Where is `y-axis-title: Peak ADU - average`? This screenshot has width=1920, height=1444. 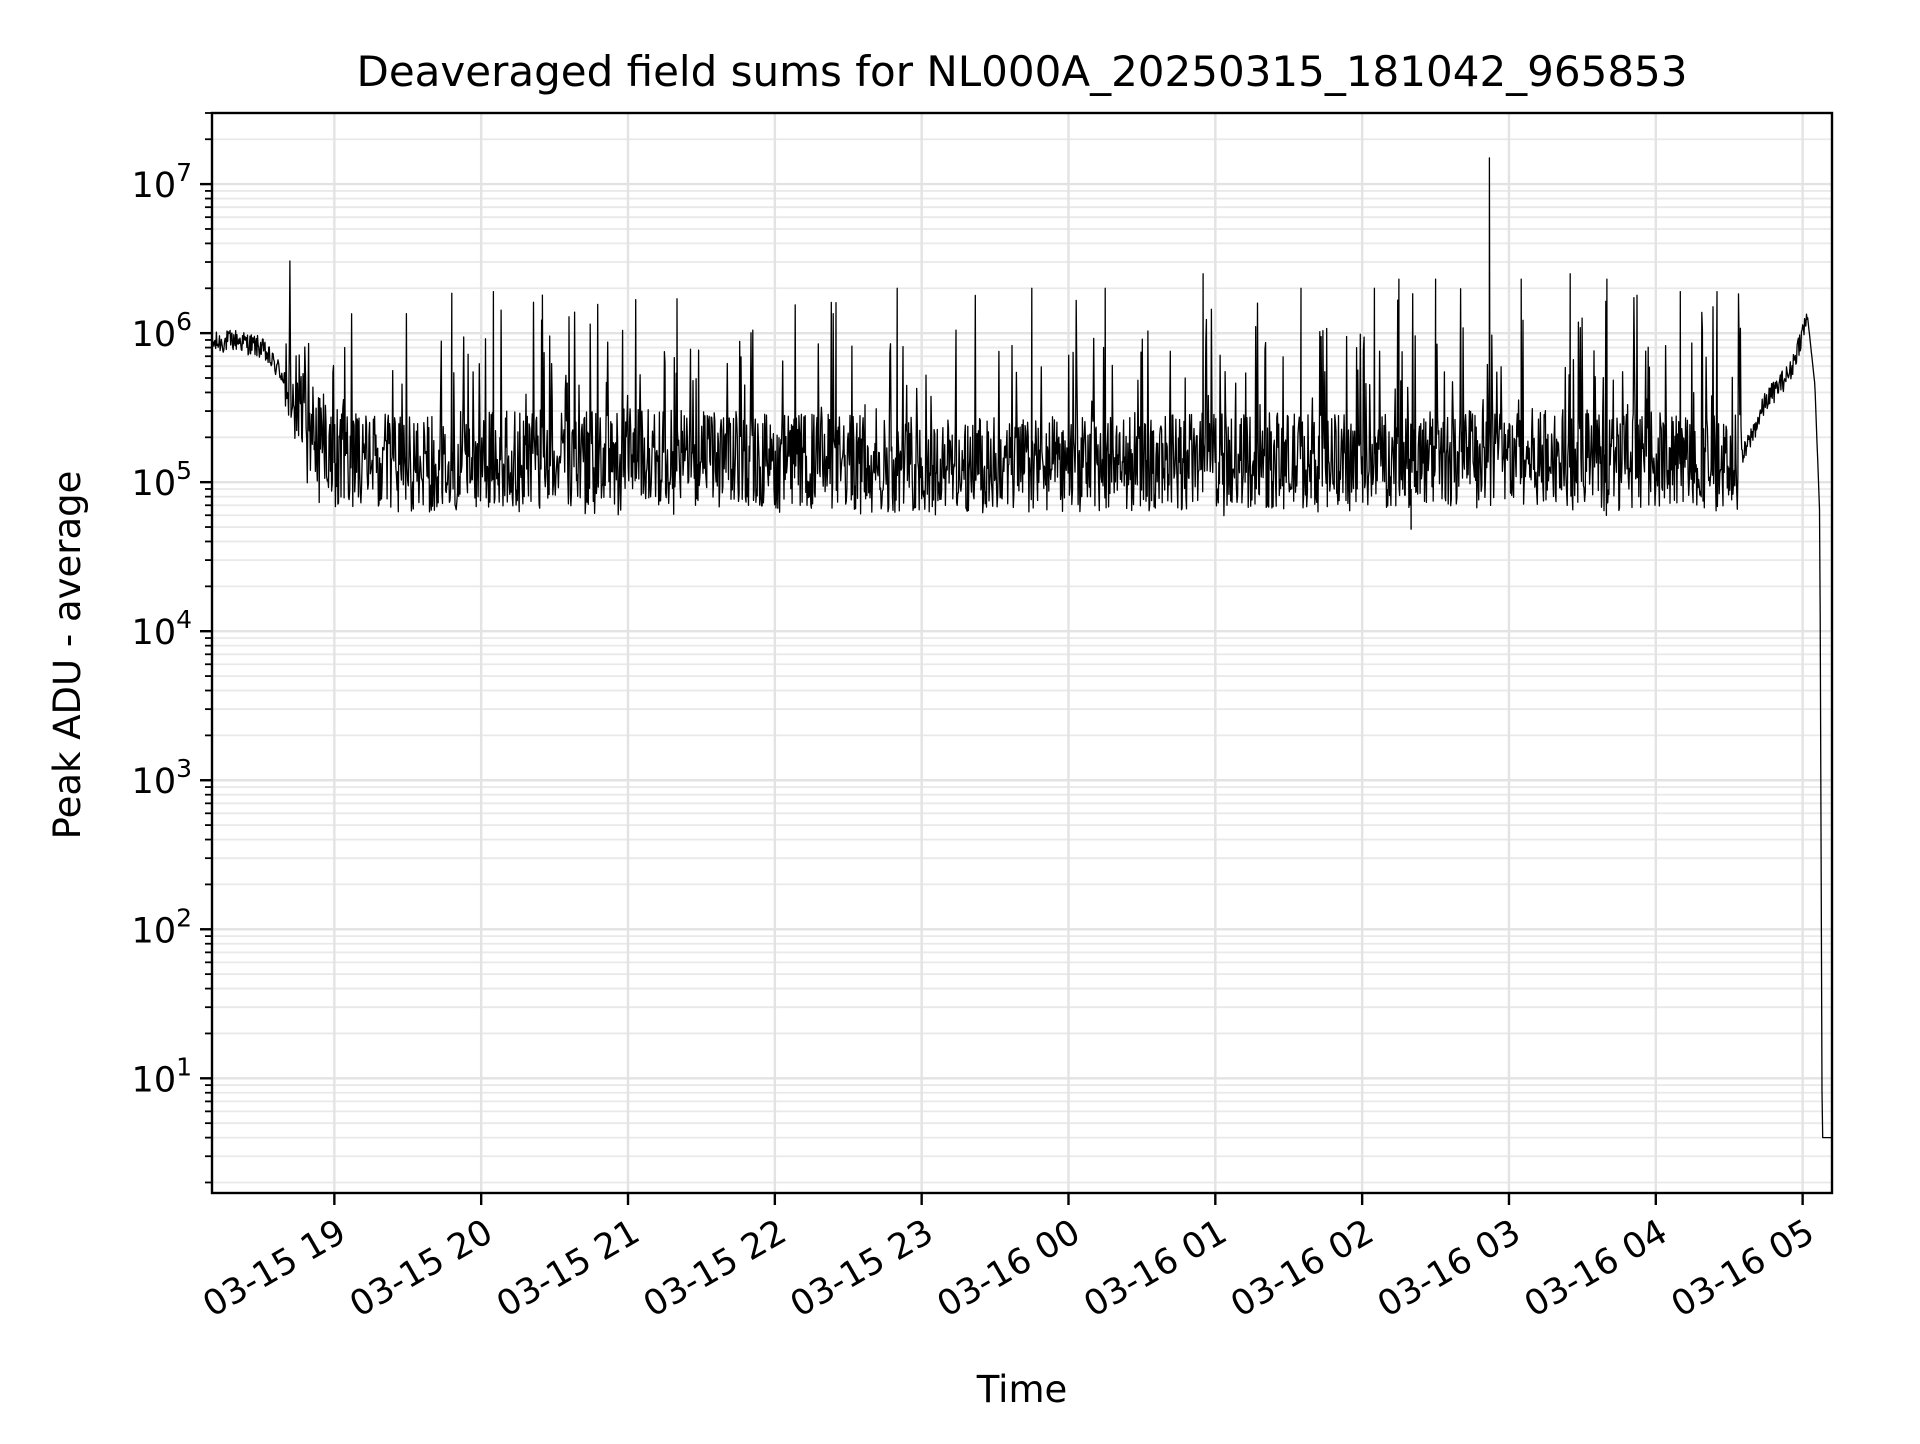 y-axis-title: Peak ADU - average is located at coordinates (67, 655).